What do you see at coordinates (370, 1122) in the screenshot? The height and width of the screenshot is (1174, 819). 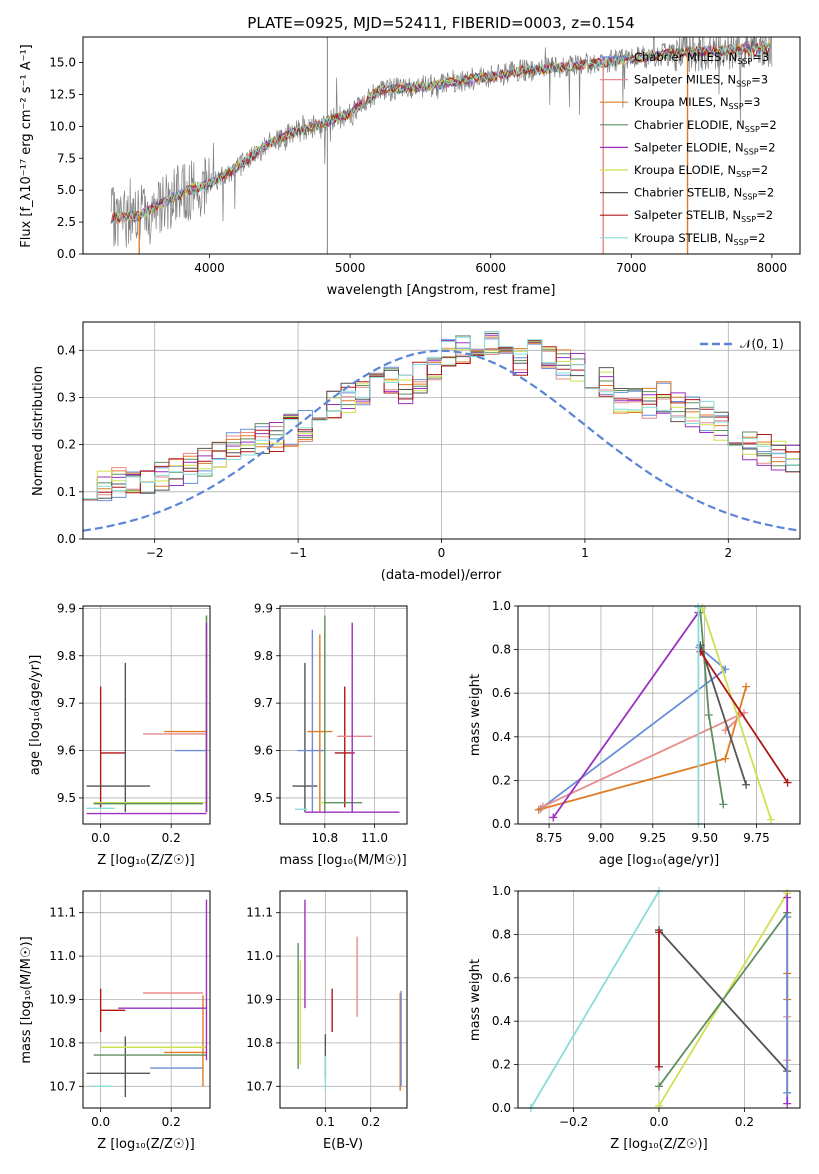 I see `mass_vs_ebv-xtick-label: 0.2` at bounding box center [370, 1122].